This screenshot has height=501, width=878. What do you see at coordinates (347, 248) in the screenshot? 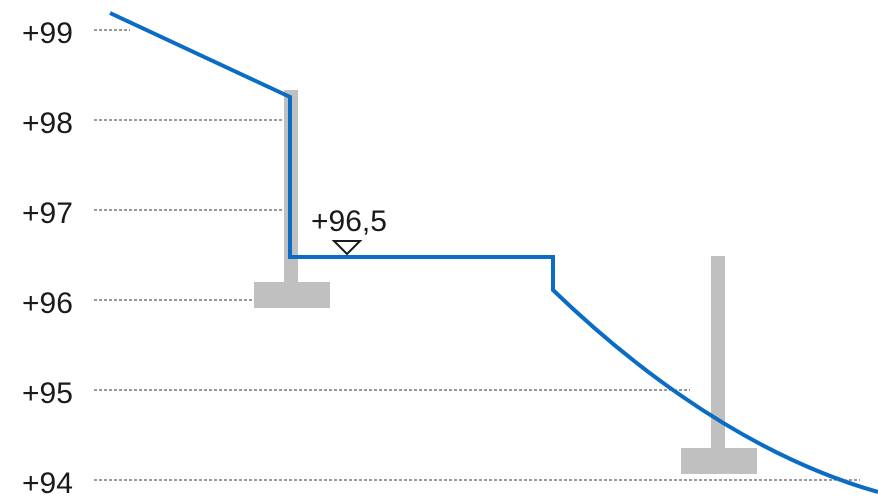
I see `water-level-marker-icon` at bounding box center [347, 248].